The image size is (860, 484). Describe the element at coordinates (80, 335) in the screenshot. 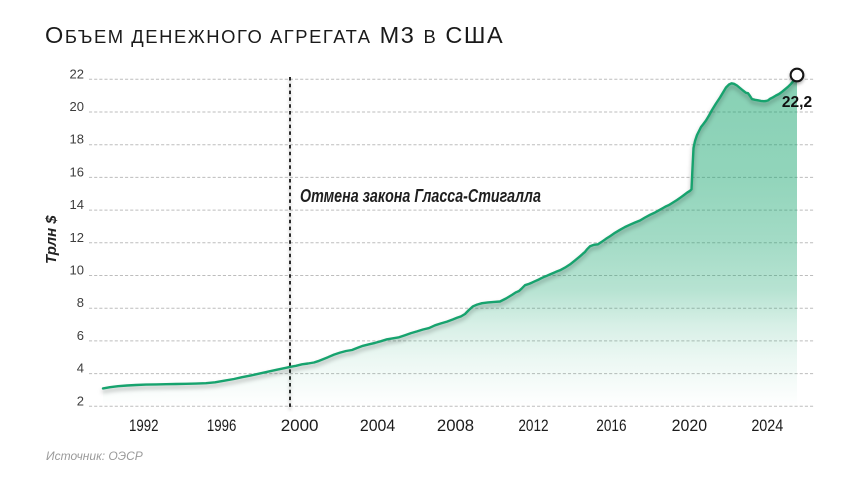

I see `svg-text: 6` at that location.